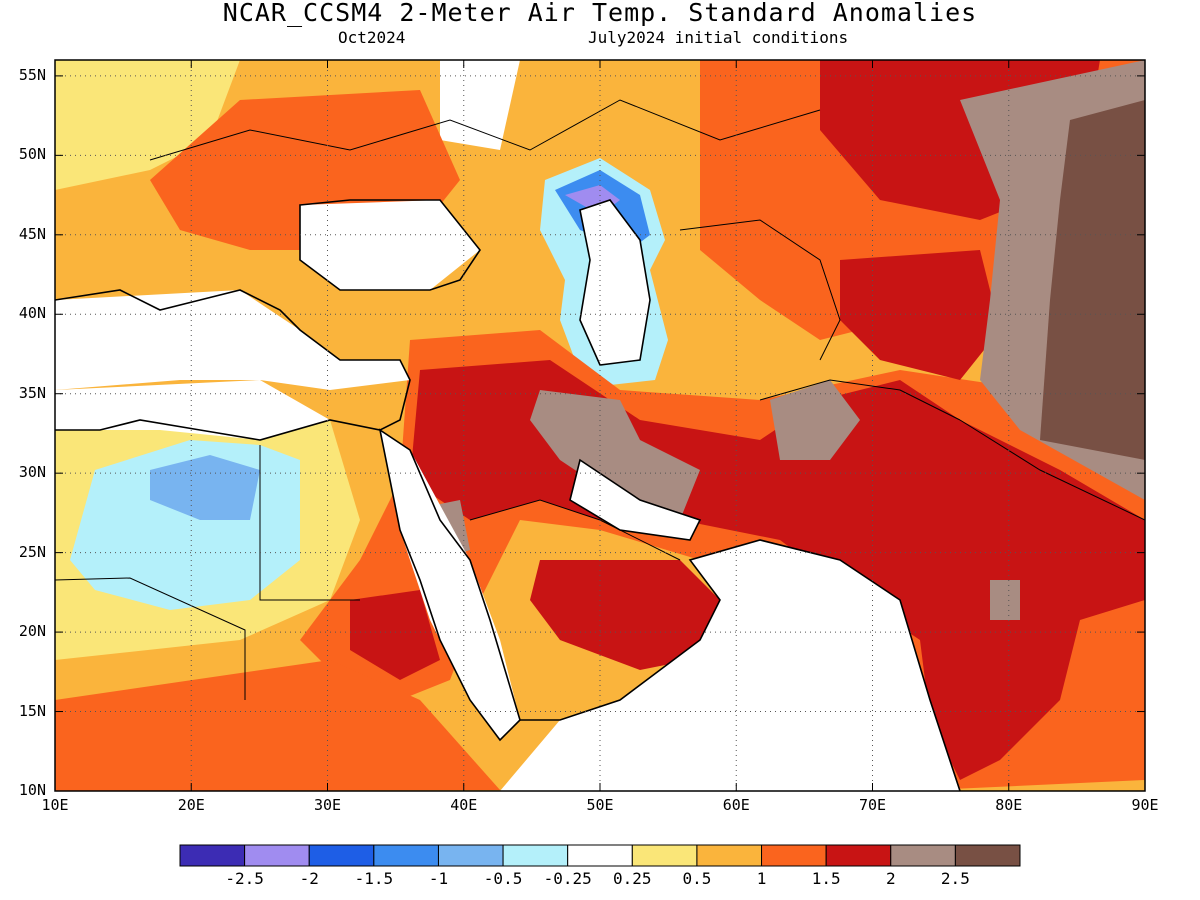  I want to click on colorbar-label: 0.5, so click(697, 878).